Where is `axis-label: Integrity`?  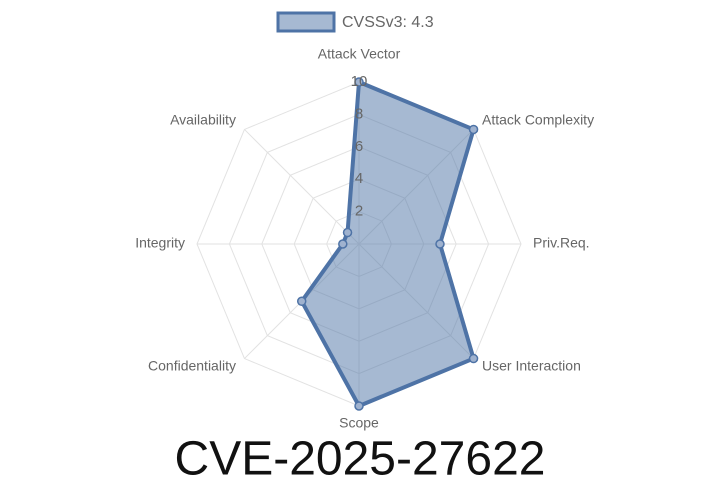 axis-label: Integrity is located at coordinates (160, 243).